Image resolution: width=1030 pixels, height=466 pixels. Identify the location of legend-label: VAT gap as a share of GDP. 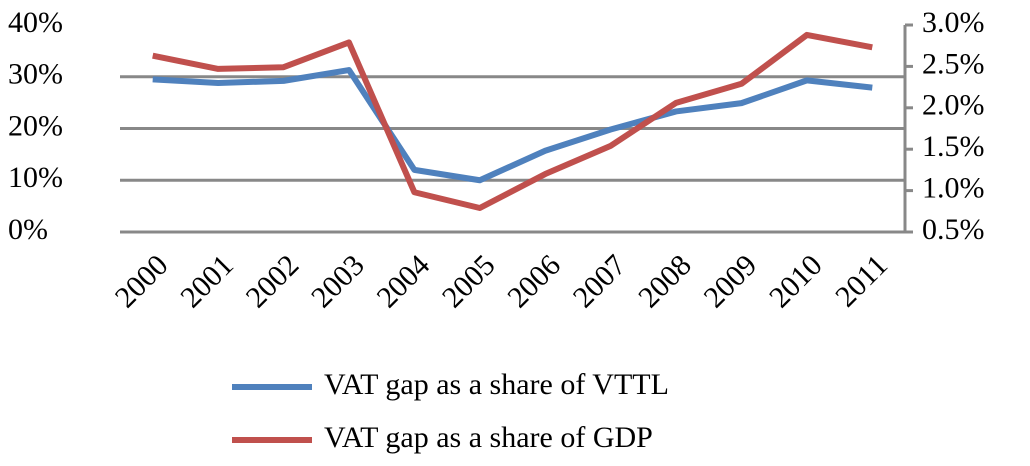
(488, 437).